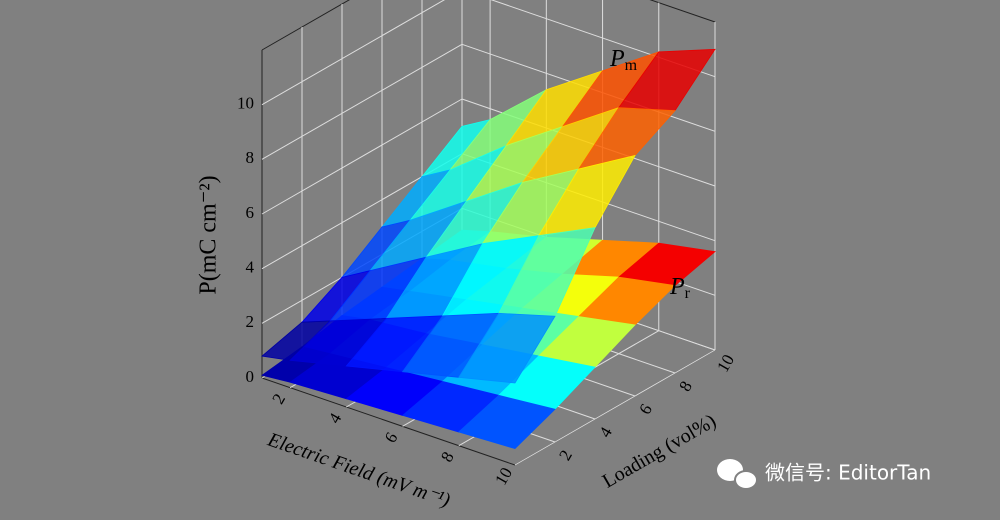  What do you see at coordinates (848, 473) in the screenshot?
I see `watermark: 微信号: EditorTan` at bounding box center [848, 473].